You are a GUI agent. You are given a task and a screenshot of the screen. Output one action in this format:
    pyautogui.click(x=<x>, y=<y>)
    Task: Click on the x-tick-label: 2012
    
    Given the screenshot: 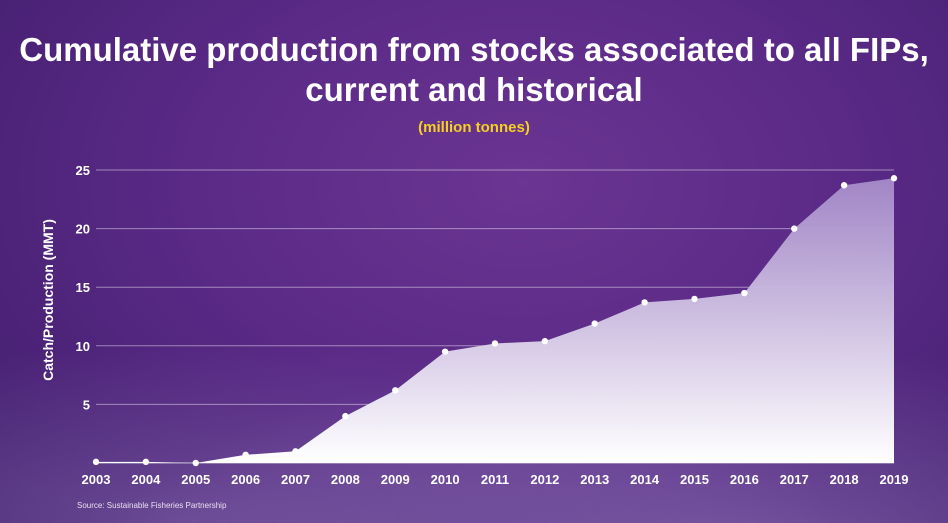 What is the action you would take?
    pyautogui.click(x=544, y=479)
    